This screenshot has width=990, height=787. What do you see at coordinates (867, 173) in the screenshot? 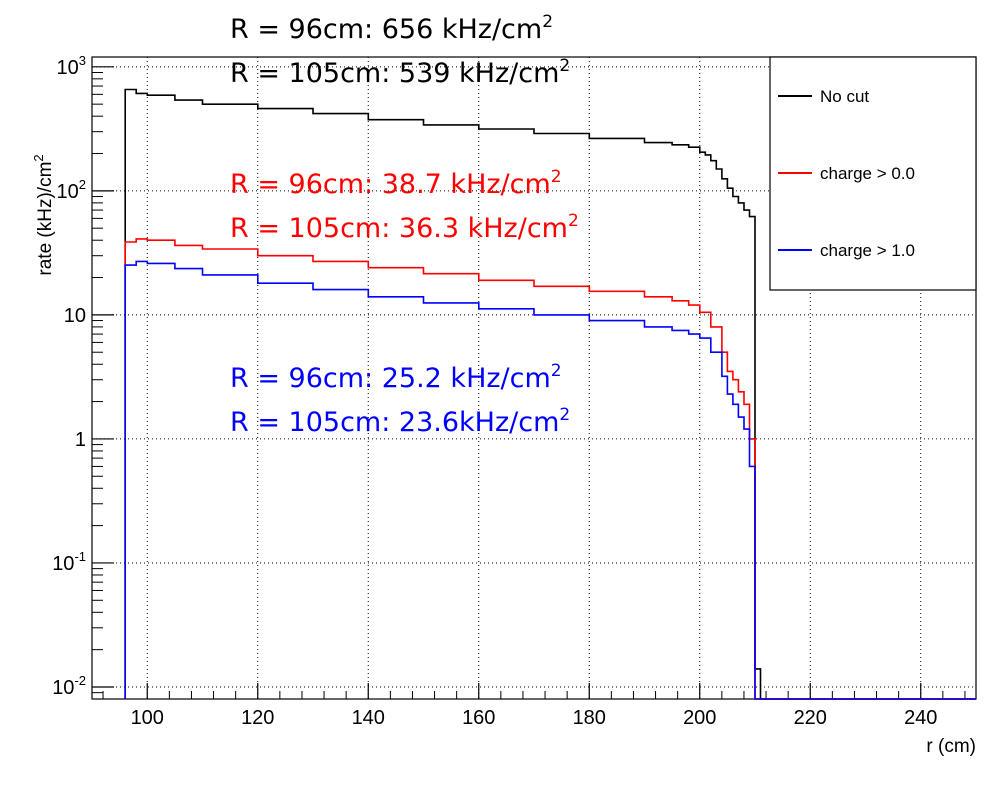
I see `legend-label: charge > 0.0` at bounding box center [867, 173].